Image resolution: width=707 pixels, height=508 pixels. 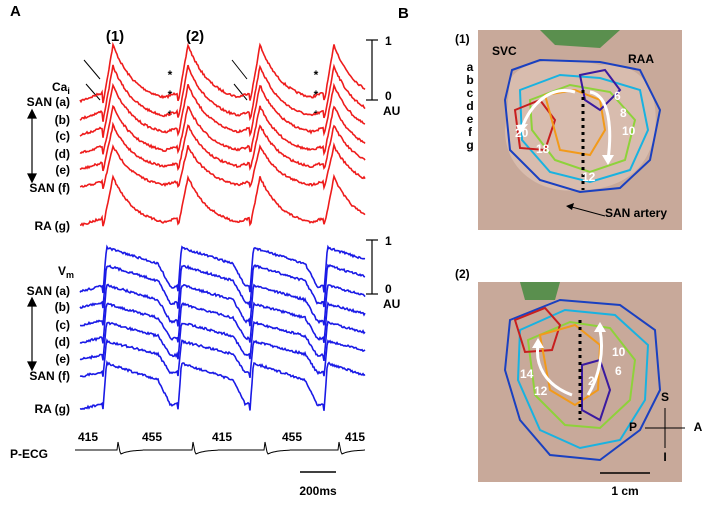 What do you see at coordinates (504, 51) in the screenshot?
I see `landmark: SVC` at bounding box center [504, 51].